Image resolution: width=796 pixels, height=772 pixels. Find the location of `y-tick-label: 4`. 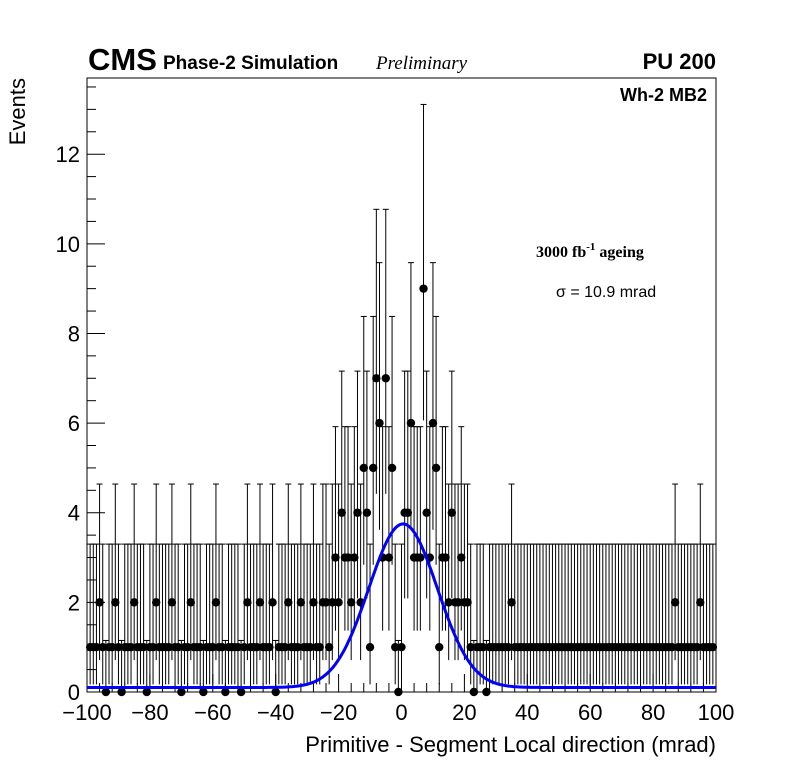

y-tick-label: 4 is located at coordinates (74, 513).